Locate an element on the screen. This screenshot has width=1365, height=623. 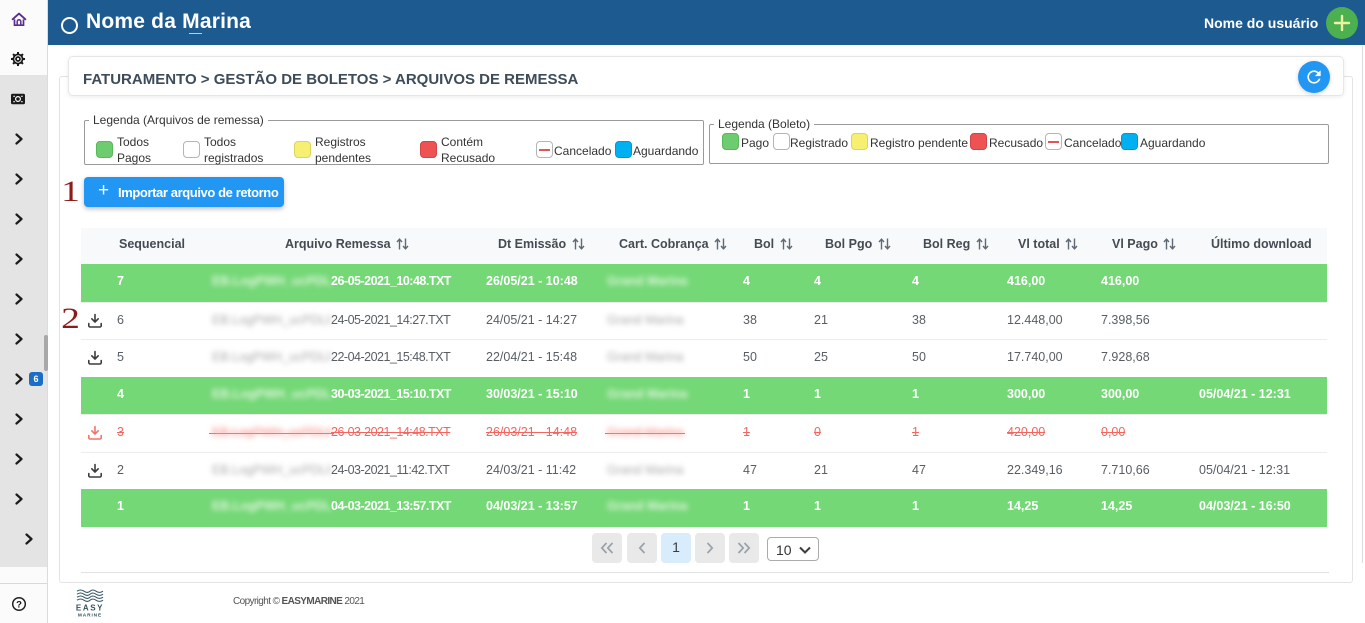
svg-text: EASY is located at coordinates (90, 608).